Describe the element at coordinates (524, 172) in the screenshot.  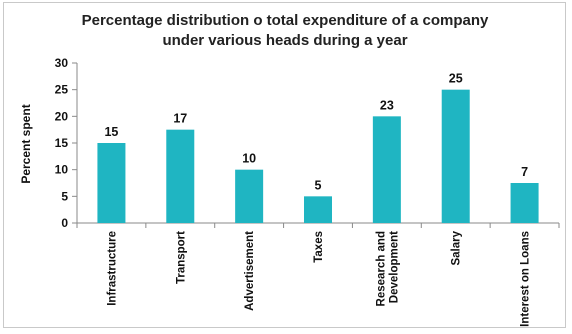
I see `data-label: 7` at that location.